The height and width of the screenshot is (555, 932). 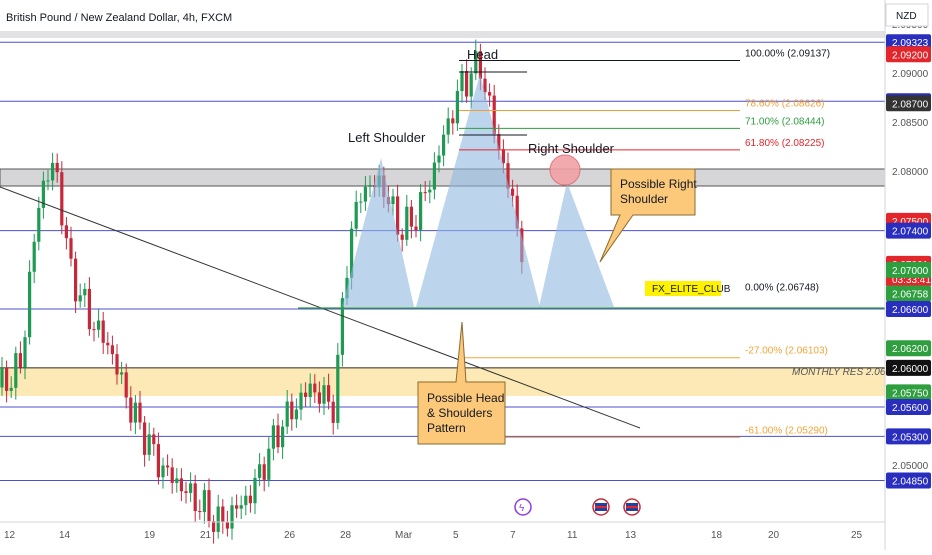 What do you see at coordinates (647, 215) in the screenshot?
I see `callout-right-shoulder` at bounding box center [647, 215].